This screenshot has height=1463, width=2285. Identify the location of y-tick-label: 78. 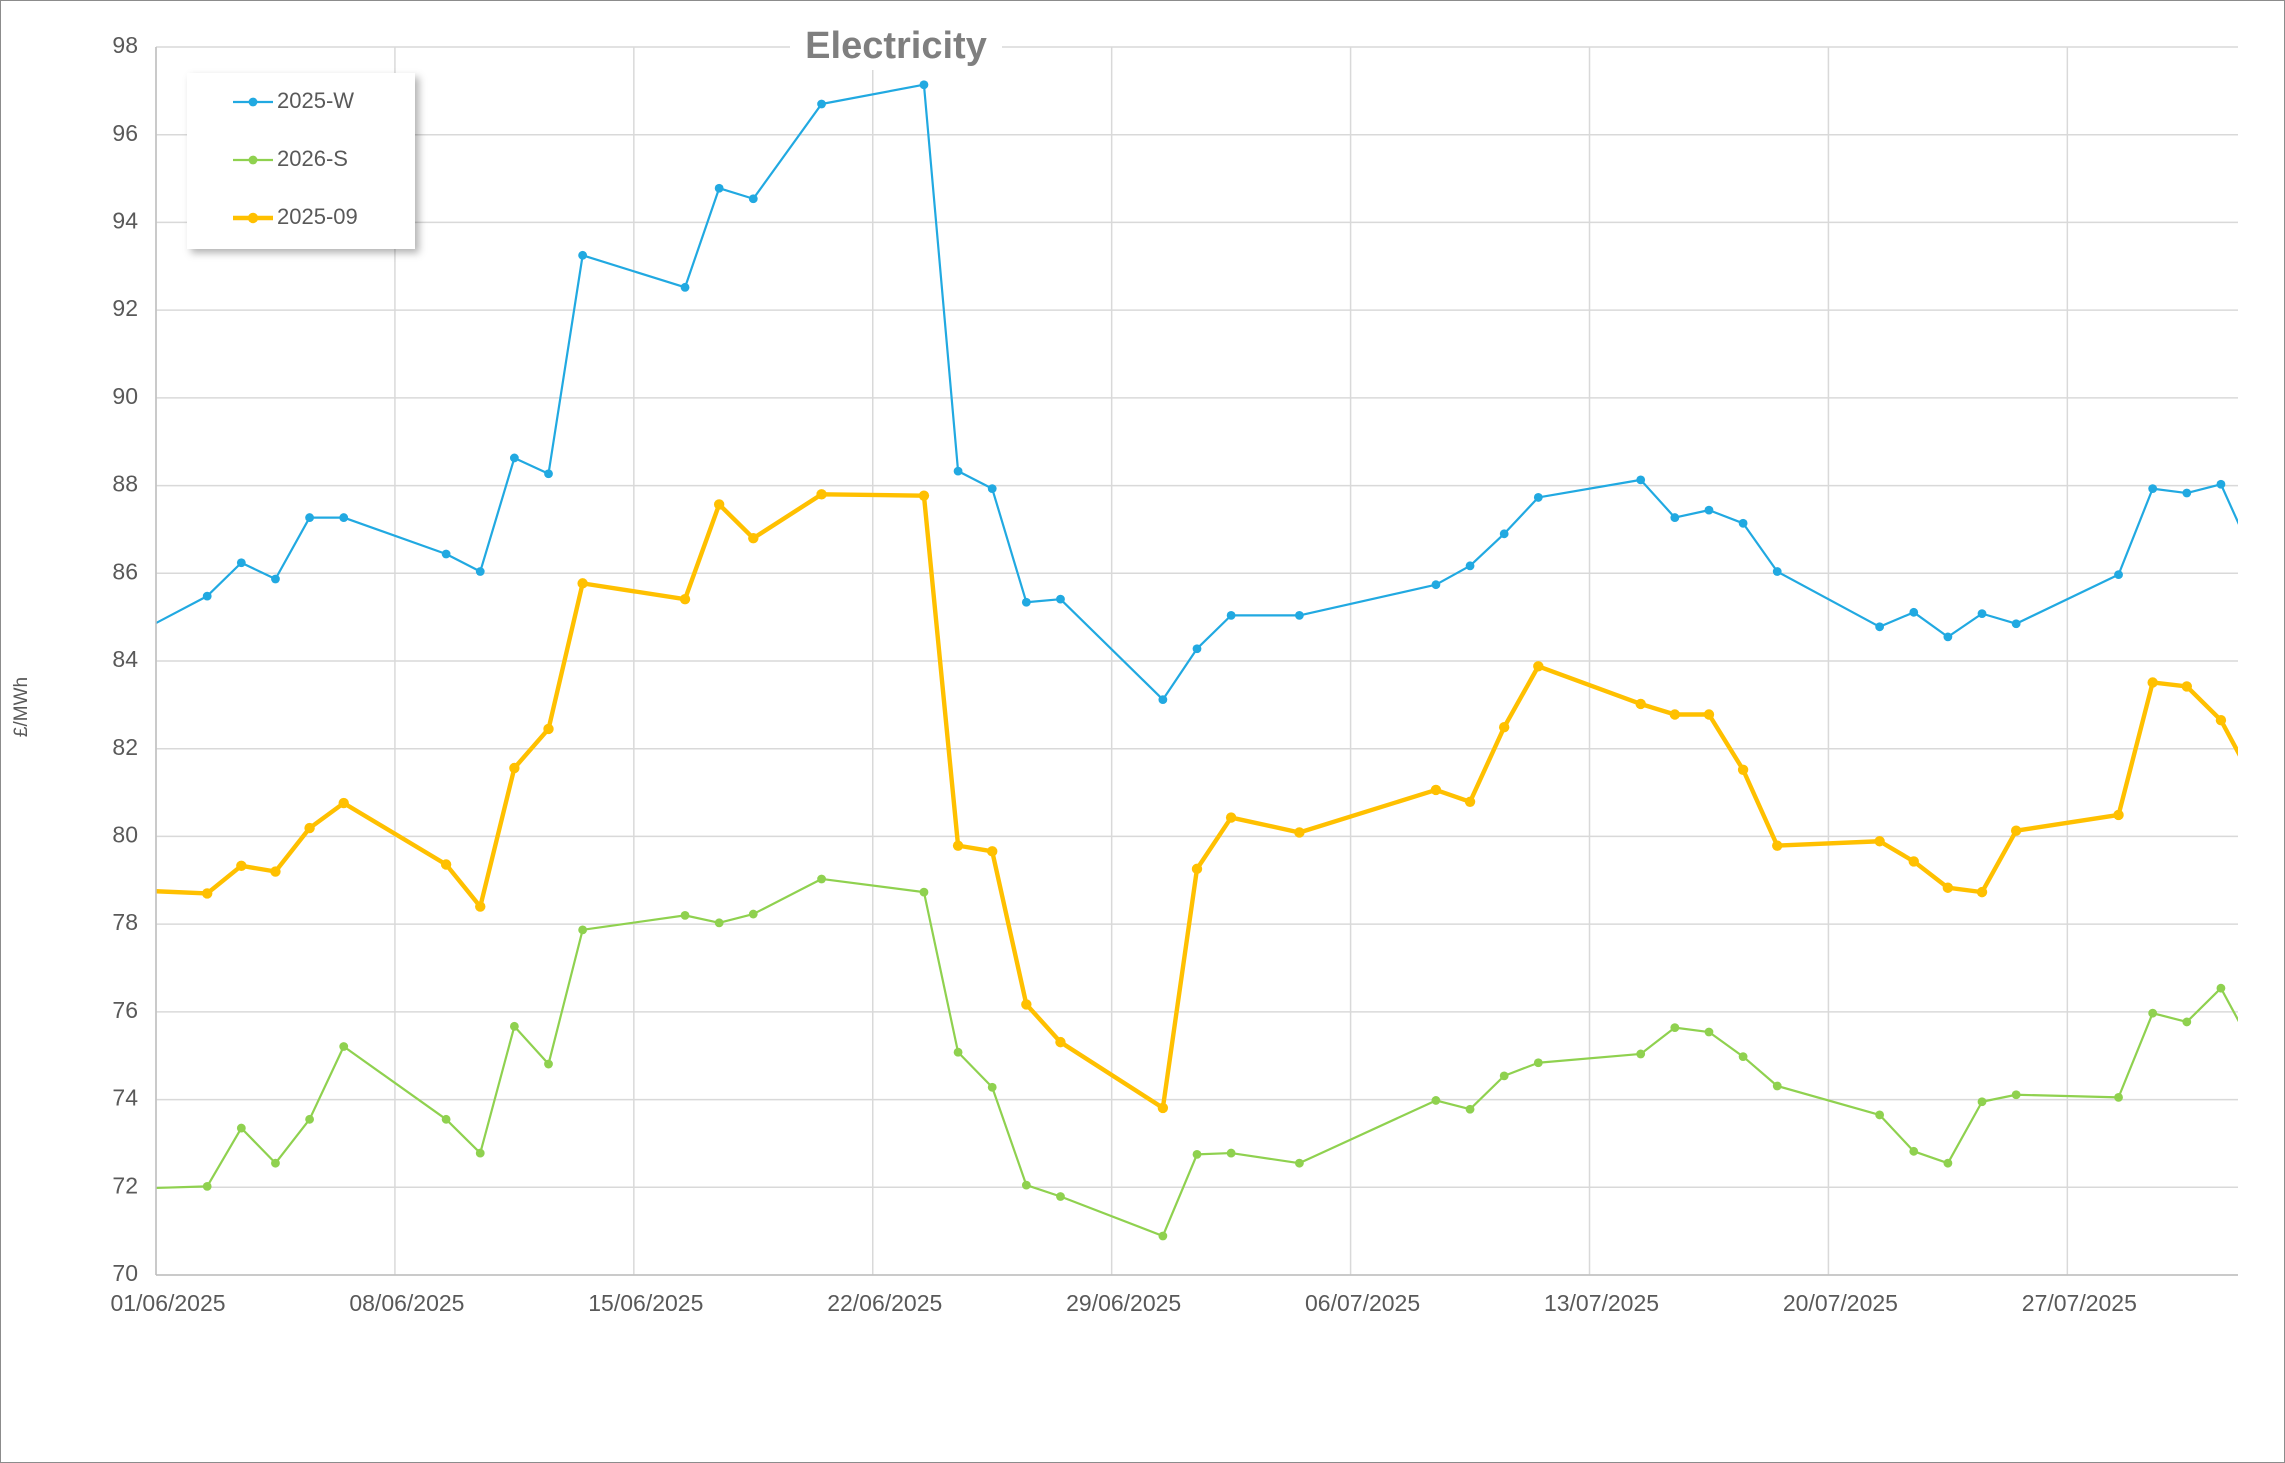
(125, 922).